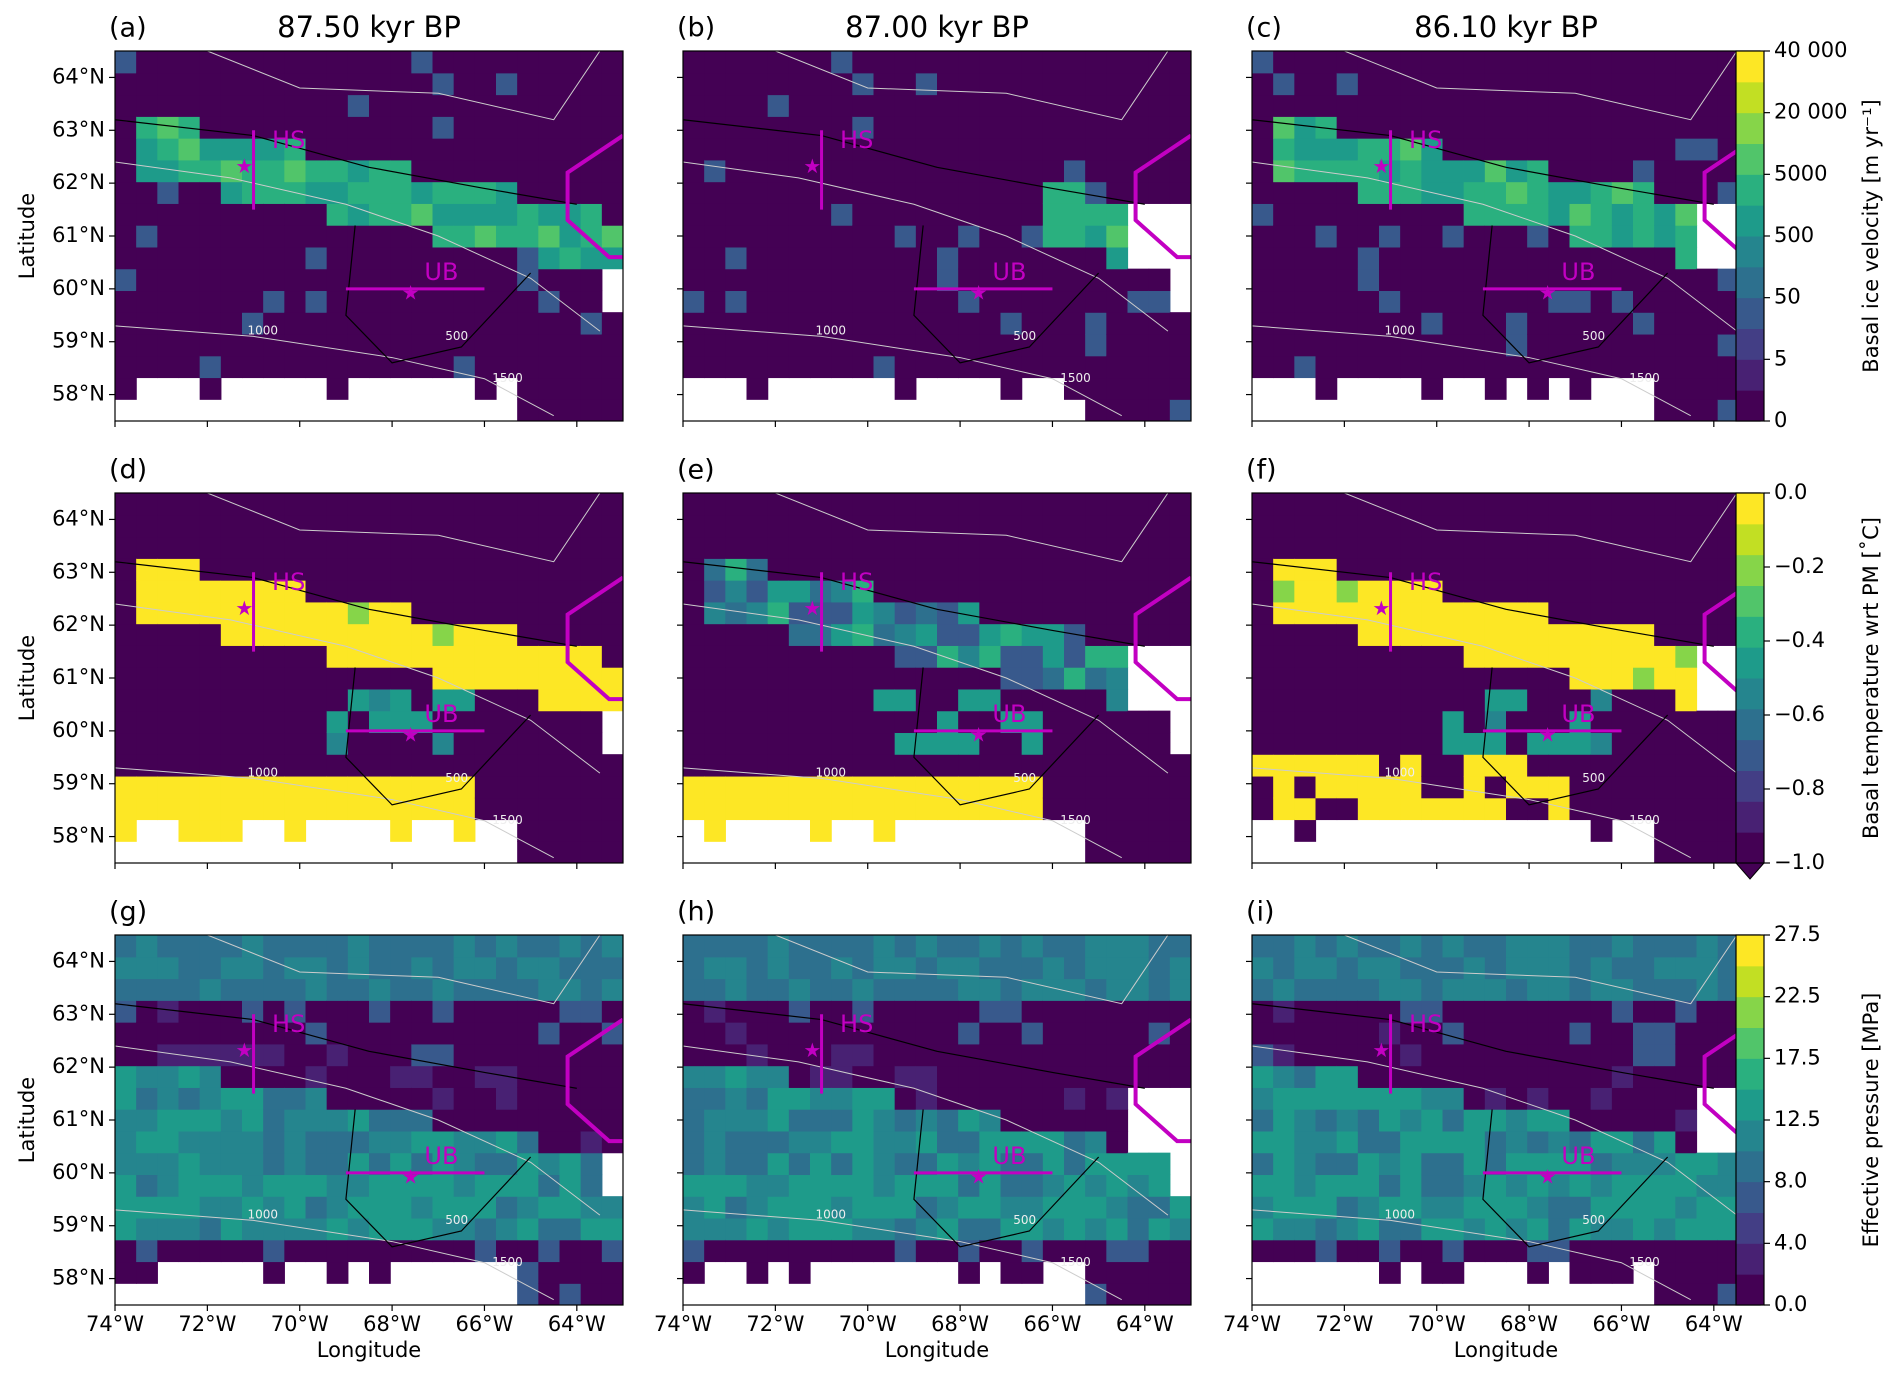  What do you see at coordinates (868, 1324) in the screenshot?
I see `x-tick-label: 70°W` at bounding box center [868, 1324].